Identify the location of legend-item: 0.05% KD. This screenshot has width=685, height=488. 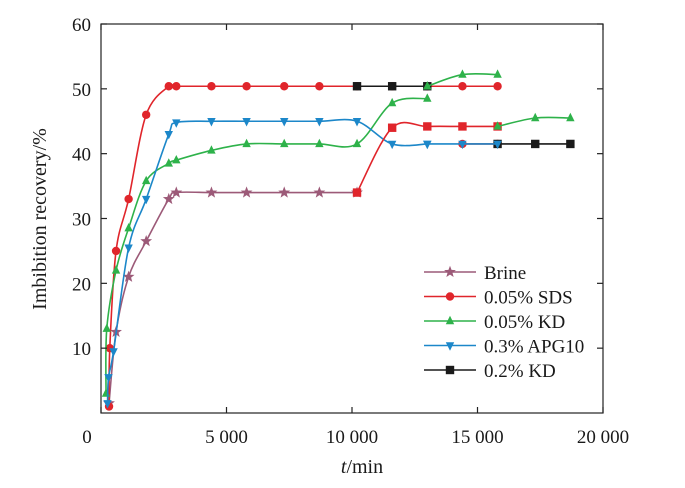
(494, 322).